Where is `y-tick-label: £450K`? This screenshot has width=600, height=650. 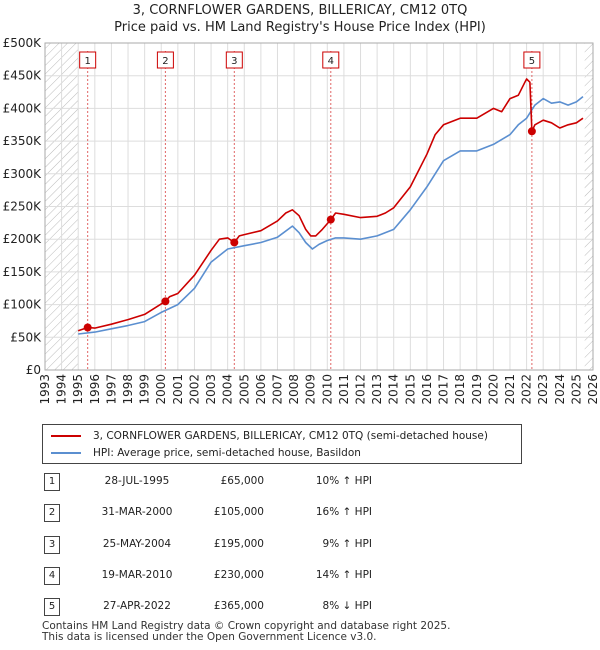
y-tick-label: £450K is located at coordinates (23, 76).